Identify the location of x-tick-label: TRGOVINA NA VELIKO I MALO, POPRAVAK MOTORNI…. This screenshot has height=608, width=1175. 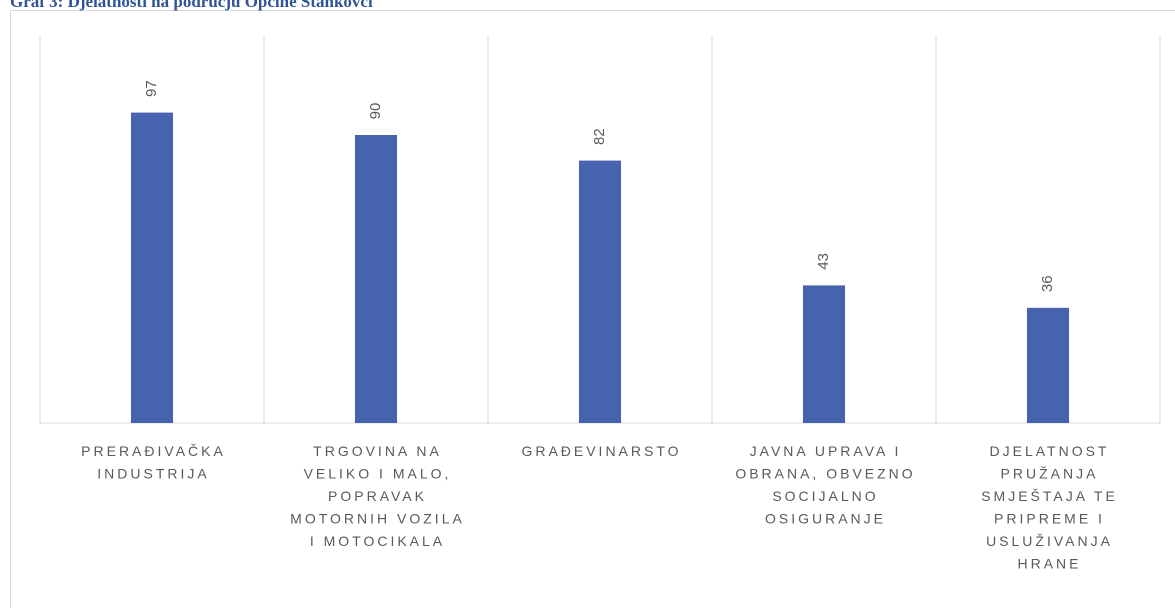
(377, 496).